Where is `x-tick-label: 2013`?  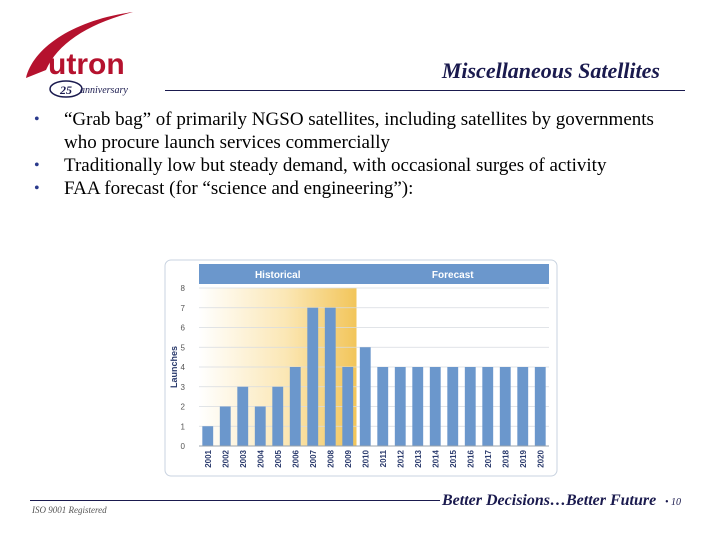
x-tick-label: 2013 is located at coordinates (418, 458).